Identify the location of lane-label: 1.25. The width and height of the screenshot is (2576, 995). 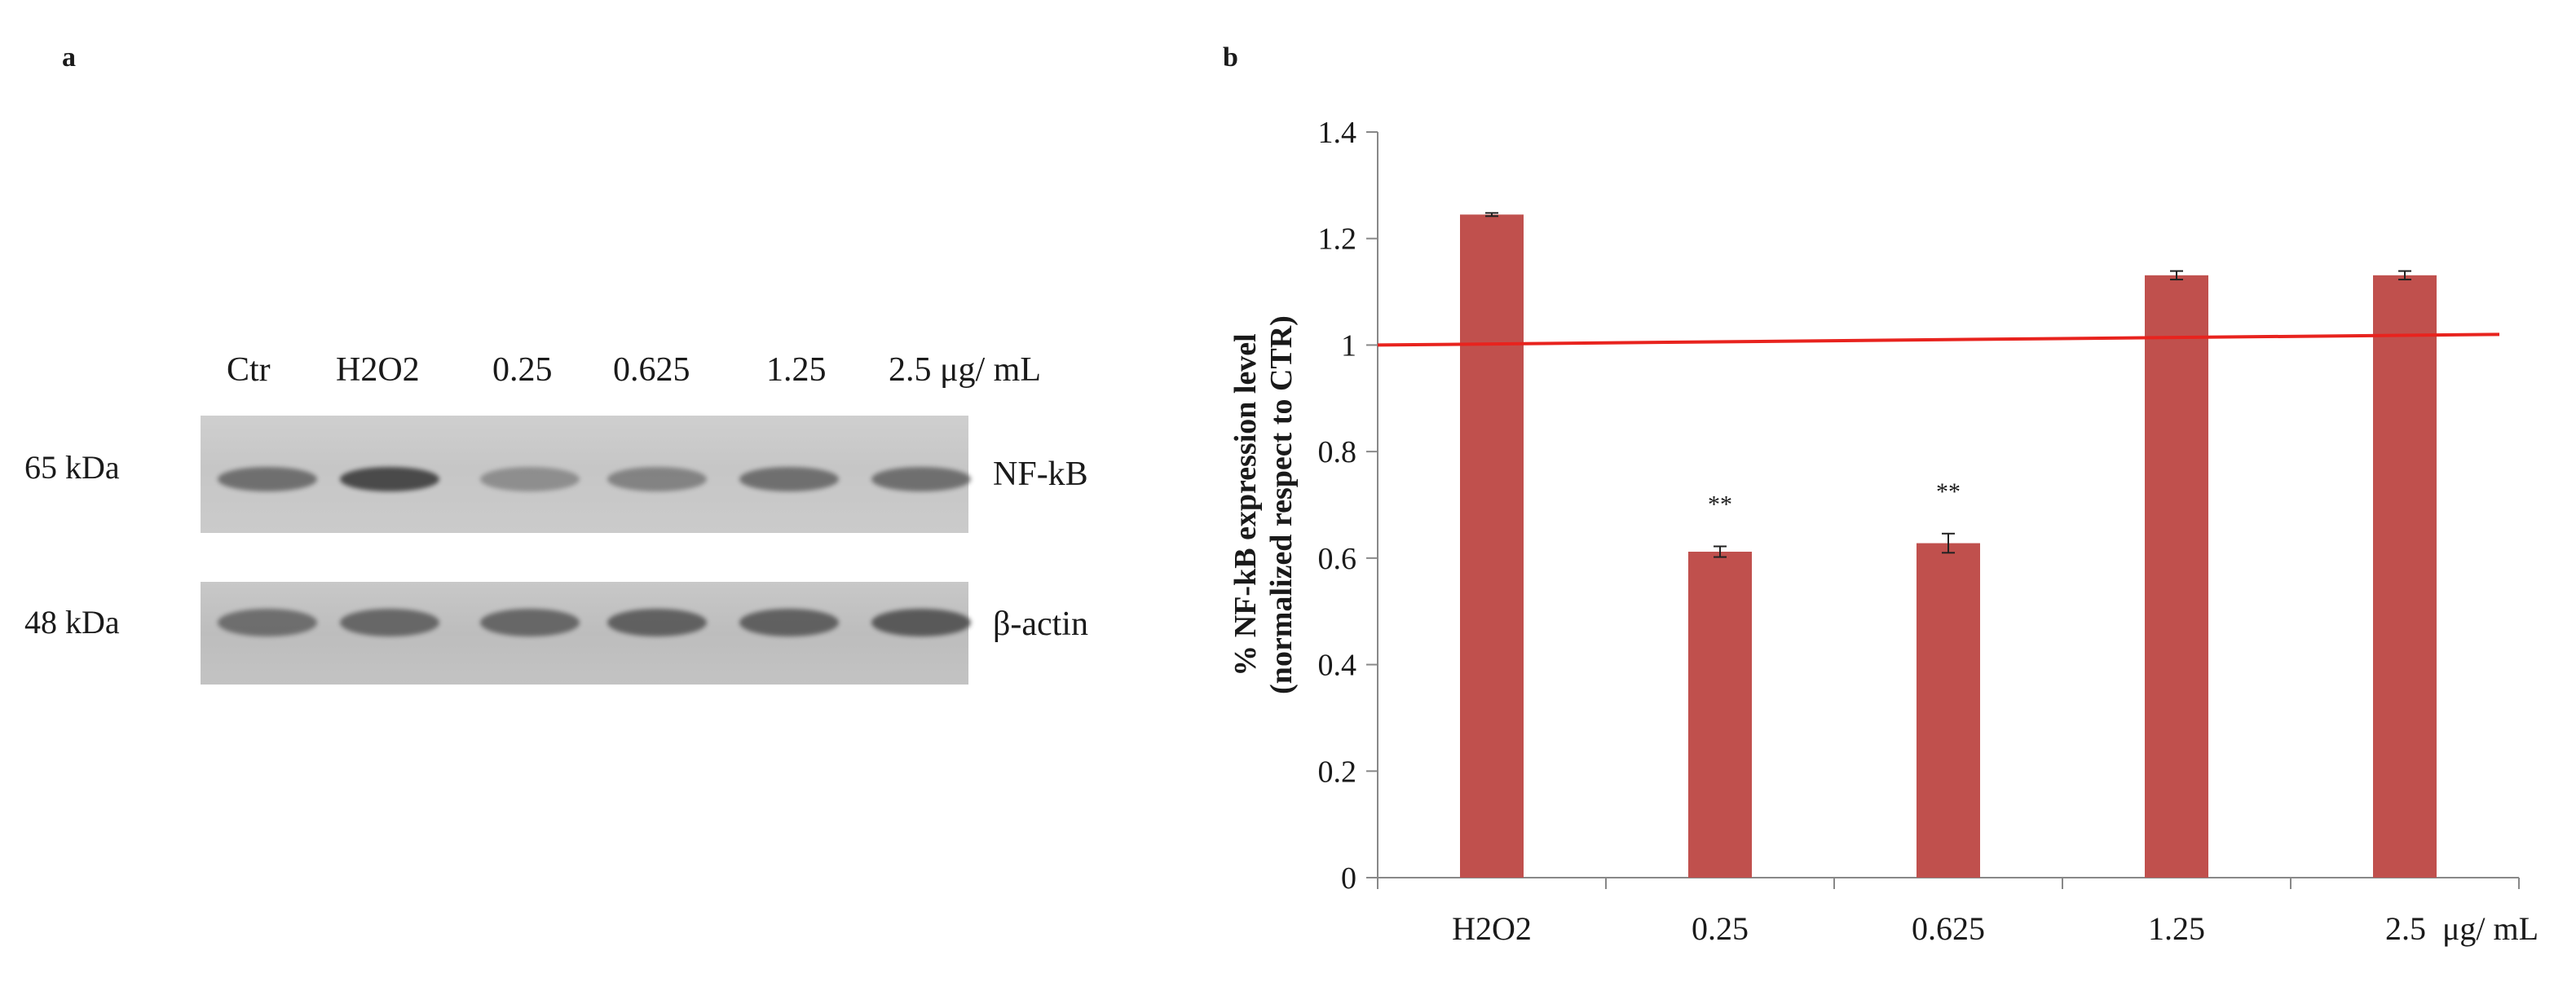
(796, 370).